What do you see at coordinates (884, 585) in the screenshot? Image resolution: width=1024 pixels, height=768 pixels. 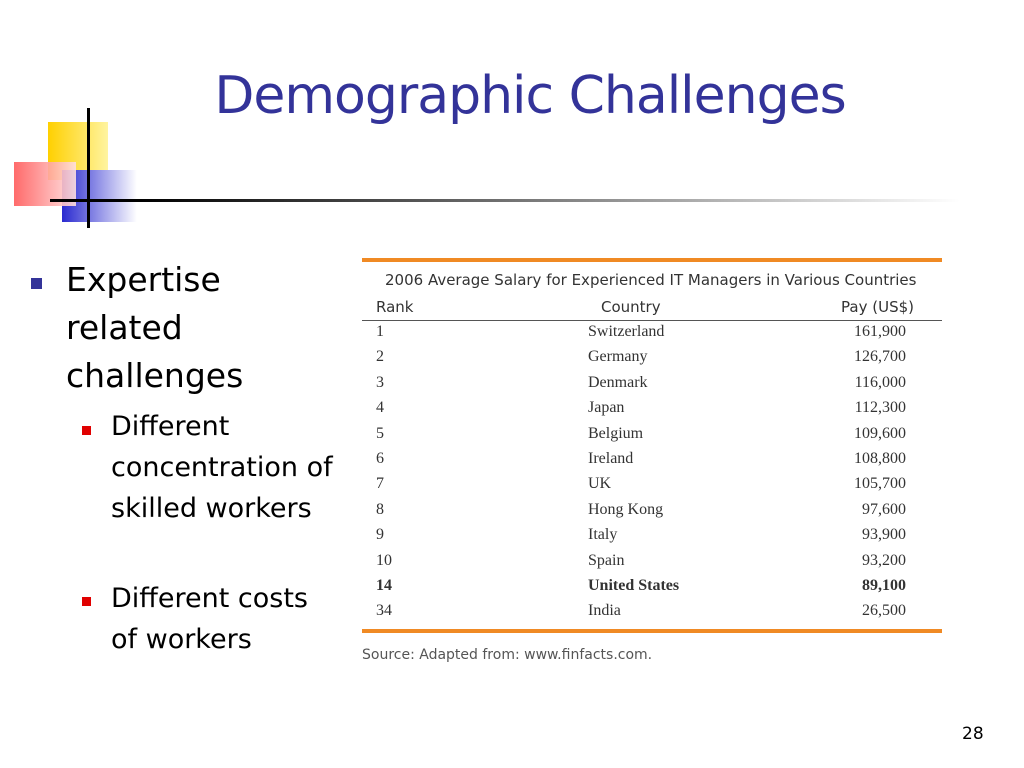 I see `pay-cell: 89,100` at bounding box center [884, 585].